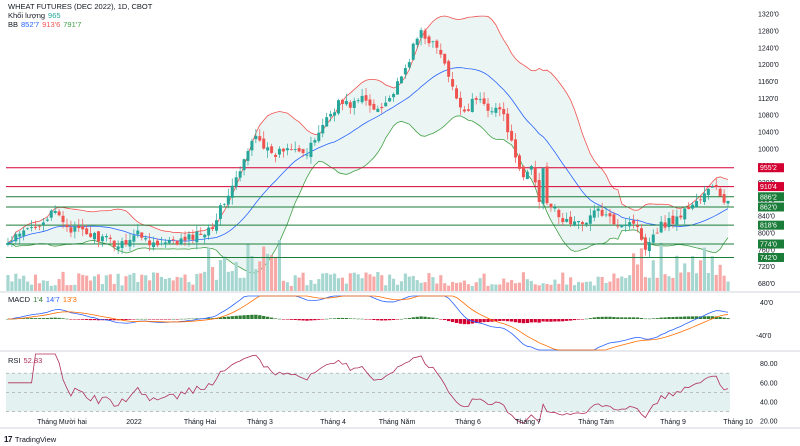  Describe the element at coordinates (333, 422) in the screenshot. I see `time-tick-label: Tháng 4` at that location.